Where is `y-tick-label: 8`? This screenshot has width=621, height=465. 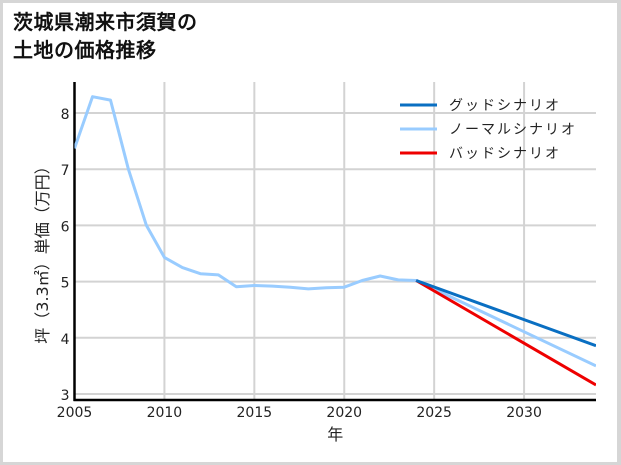 y-tick-label: 8 is located at coordinates (65, 115).